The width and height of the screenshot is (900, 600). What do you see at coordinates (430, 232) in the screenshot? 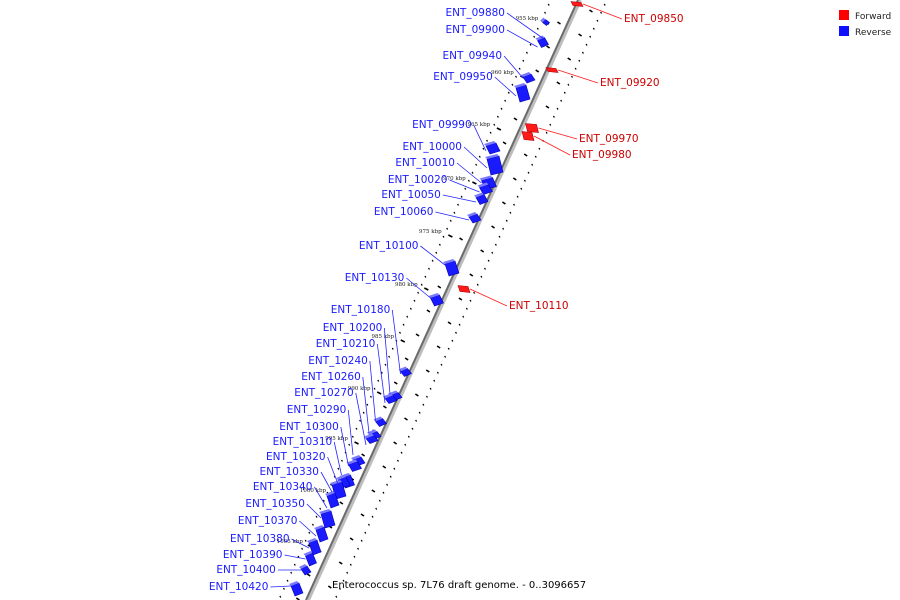
I see `tick-label: 975 kbp` at bounding box center [430, 232].